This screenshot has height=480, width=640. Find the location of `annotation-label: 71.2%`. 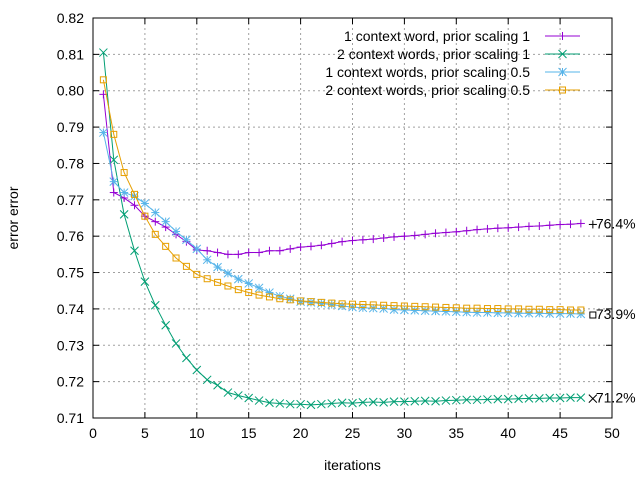

annotation-label: 71.2% is located at coordinates (616, 398).